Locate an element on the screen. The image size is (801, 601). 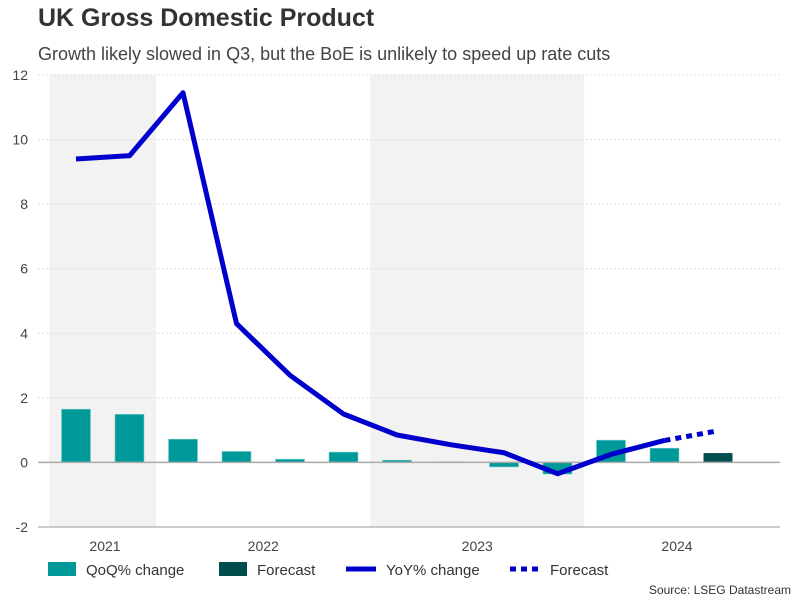
legend-item-3: Forecast is located at coordinates (559, 570).